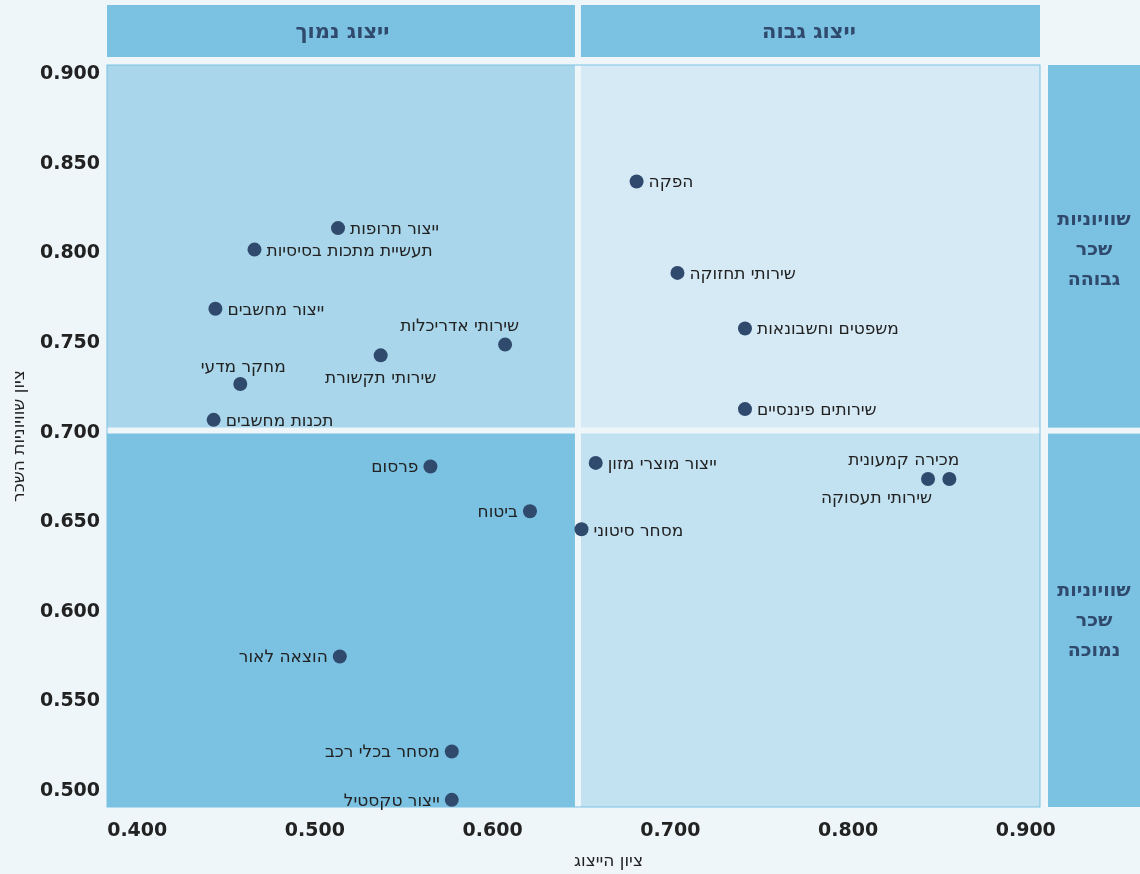  I want to click on x-tick-label: 0.600, so click(492, 829).